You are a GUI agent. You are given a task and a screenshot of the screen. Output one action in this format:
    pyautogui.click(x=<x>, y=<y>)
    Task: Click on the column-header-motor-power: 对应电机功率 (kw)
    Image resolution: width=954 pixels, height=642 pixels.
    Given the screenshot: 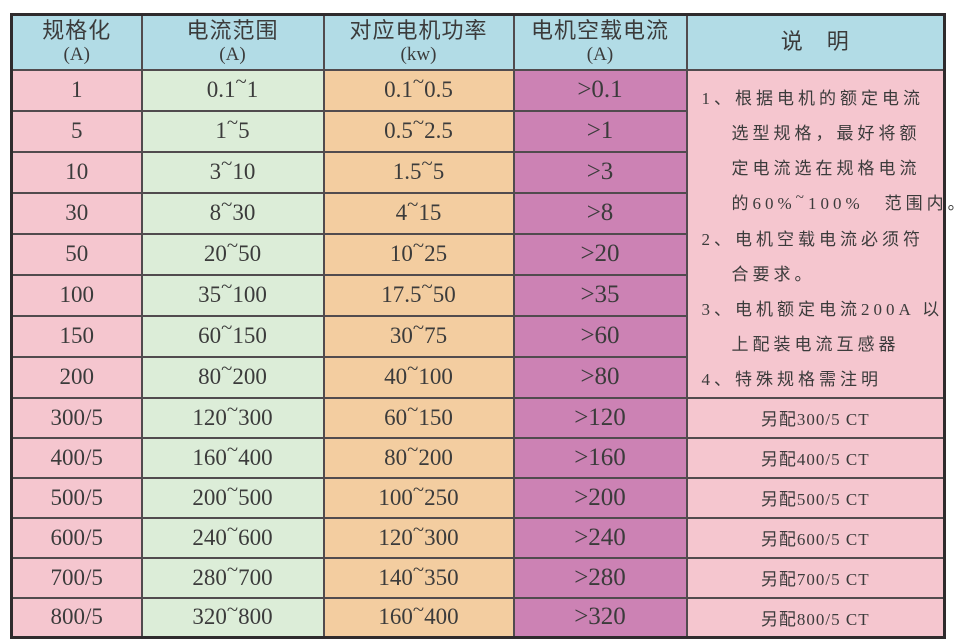 What is the action you would take?
    pyautogui.click(x=418, y=42)
    